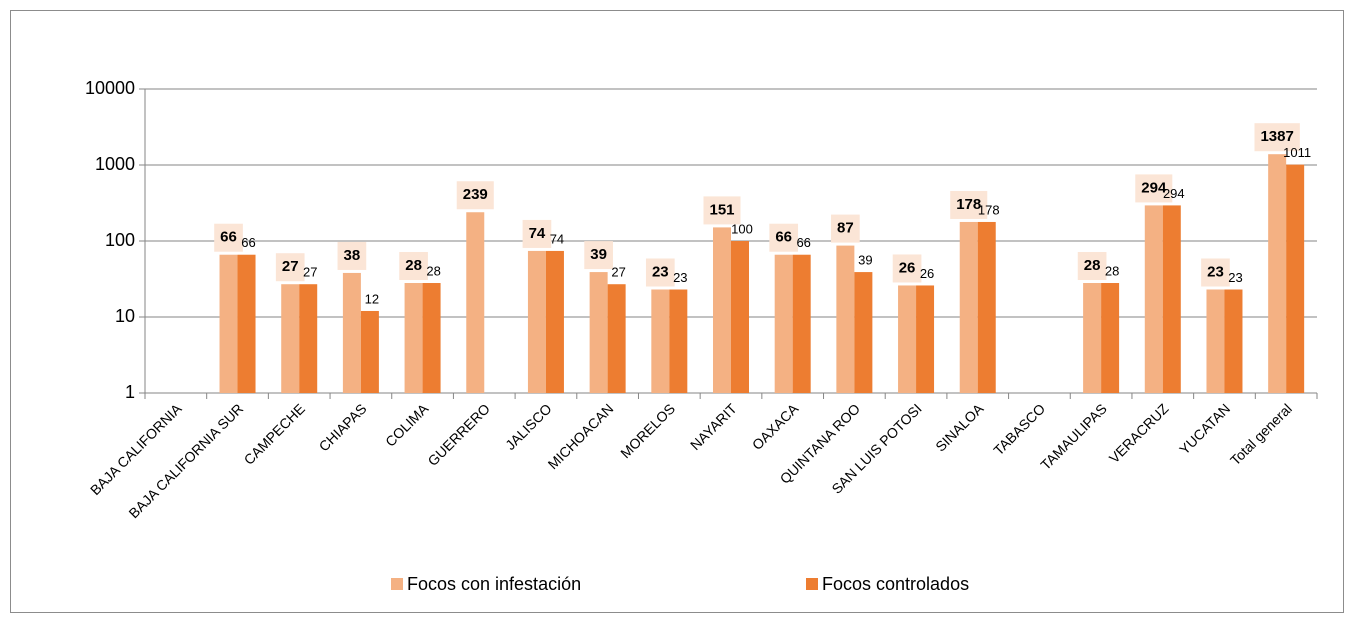 Image resolution: width=1354 pixels, height=623 pixels. I want to click on data-label: 1011, so click(1297, 152).